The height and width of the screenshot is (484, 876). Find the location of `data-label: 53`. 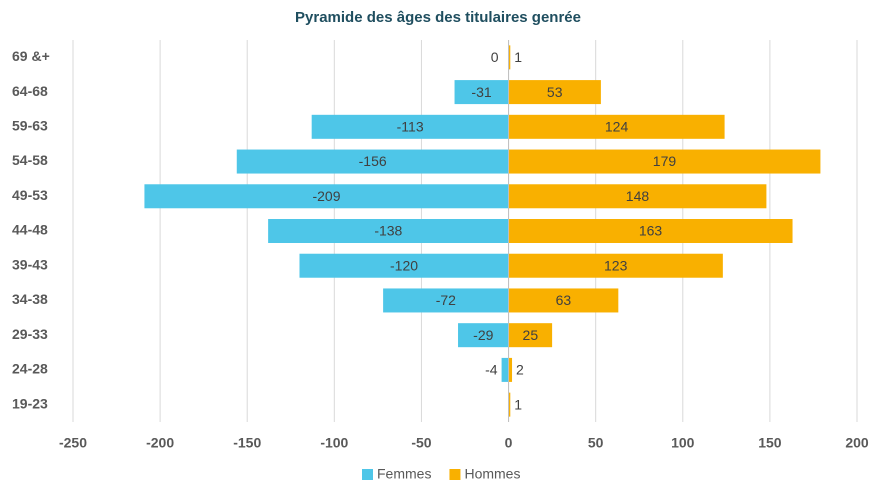

data-label: 53 is located at coordinates (555, 92).